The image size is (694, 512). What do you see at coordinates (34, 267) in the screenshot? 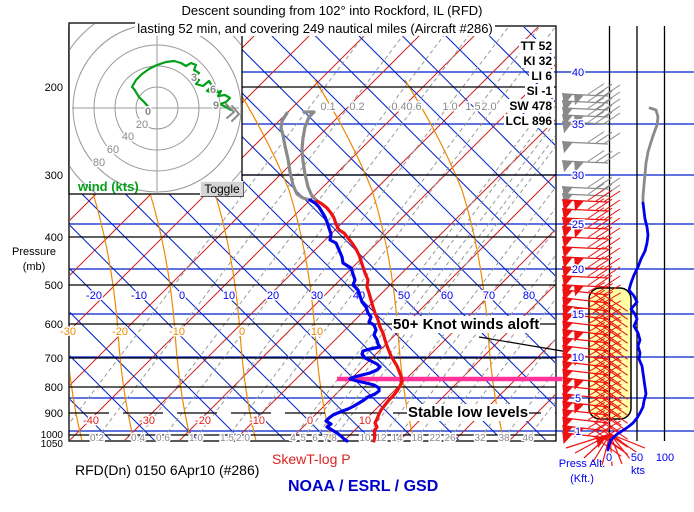
I see `pressure-axis-unit: (mb)` at bounding box center [34, 267].